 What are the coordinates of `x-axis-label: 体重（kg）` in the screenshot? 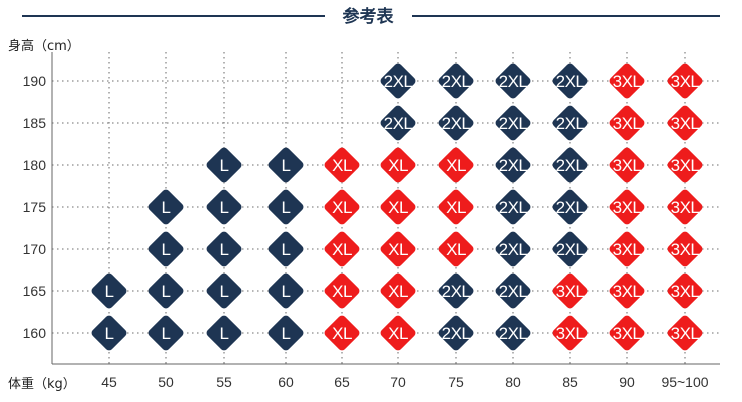 It's located at (42, 384).